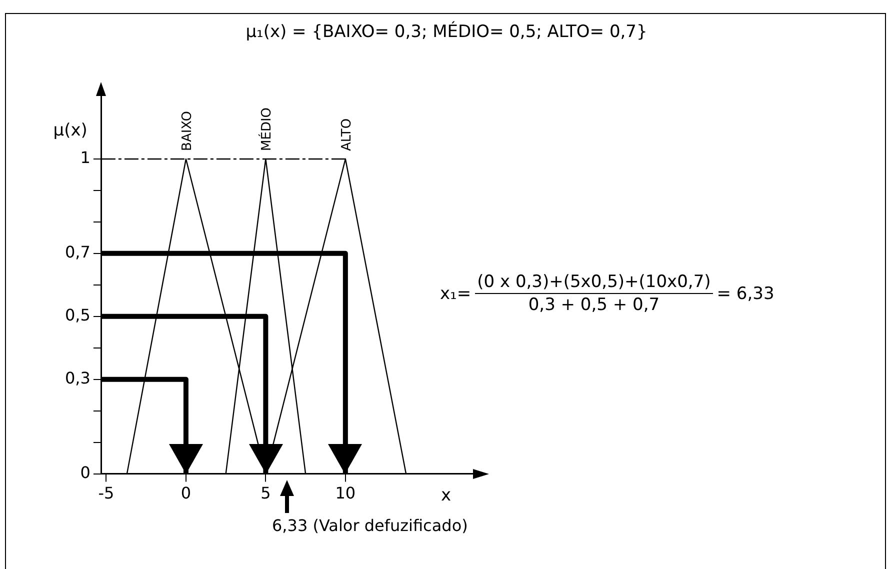 The image size is (893, 569). Describe the element at coordinates (77, 252) in the screenshot. I see `y-tick-label: 0,7` at that location.